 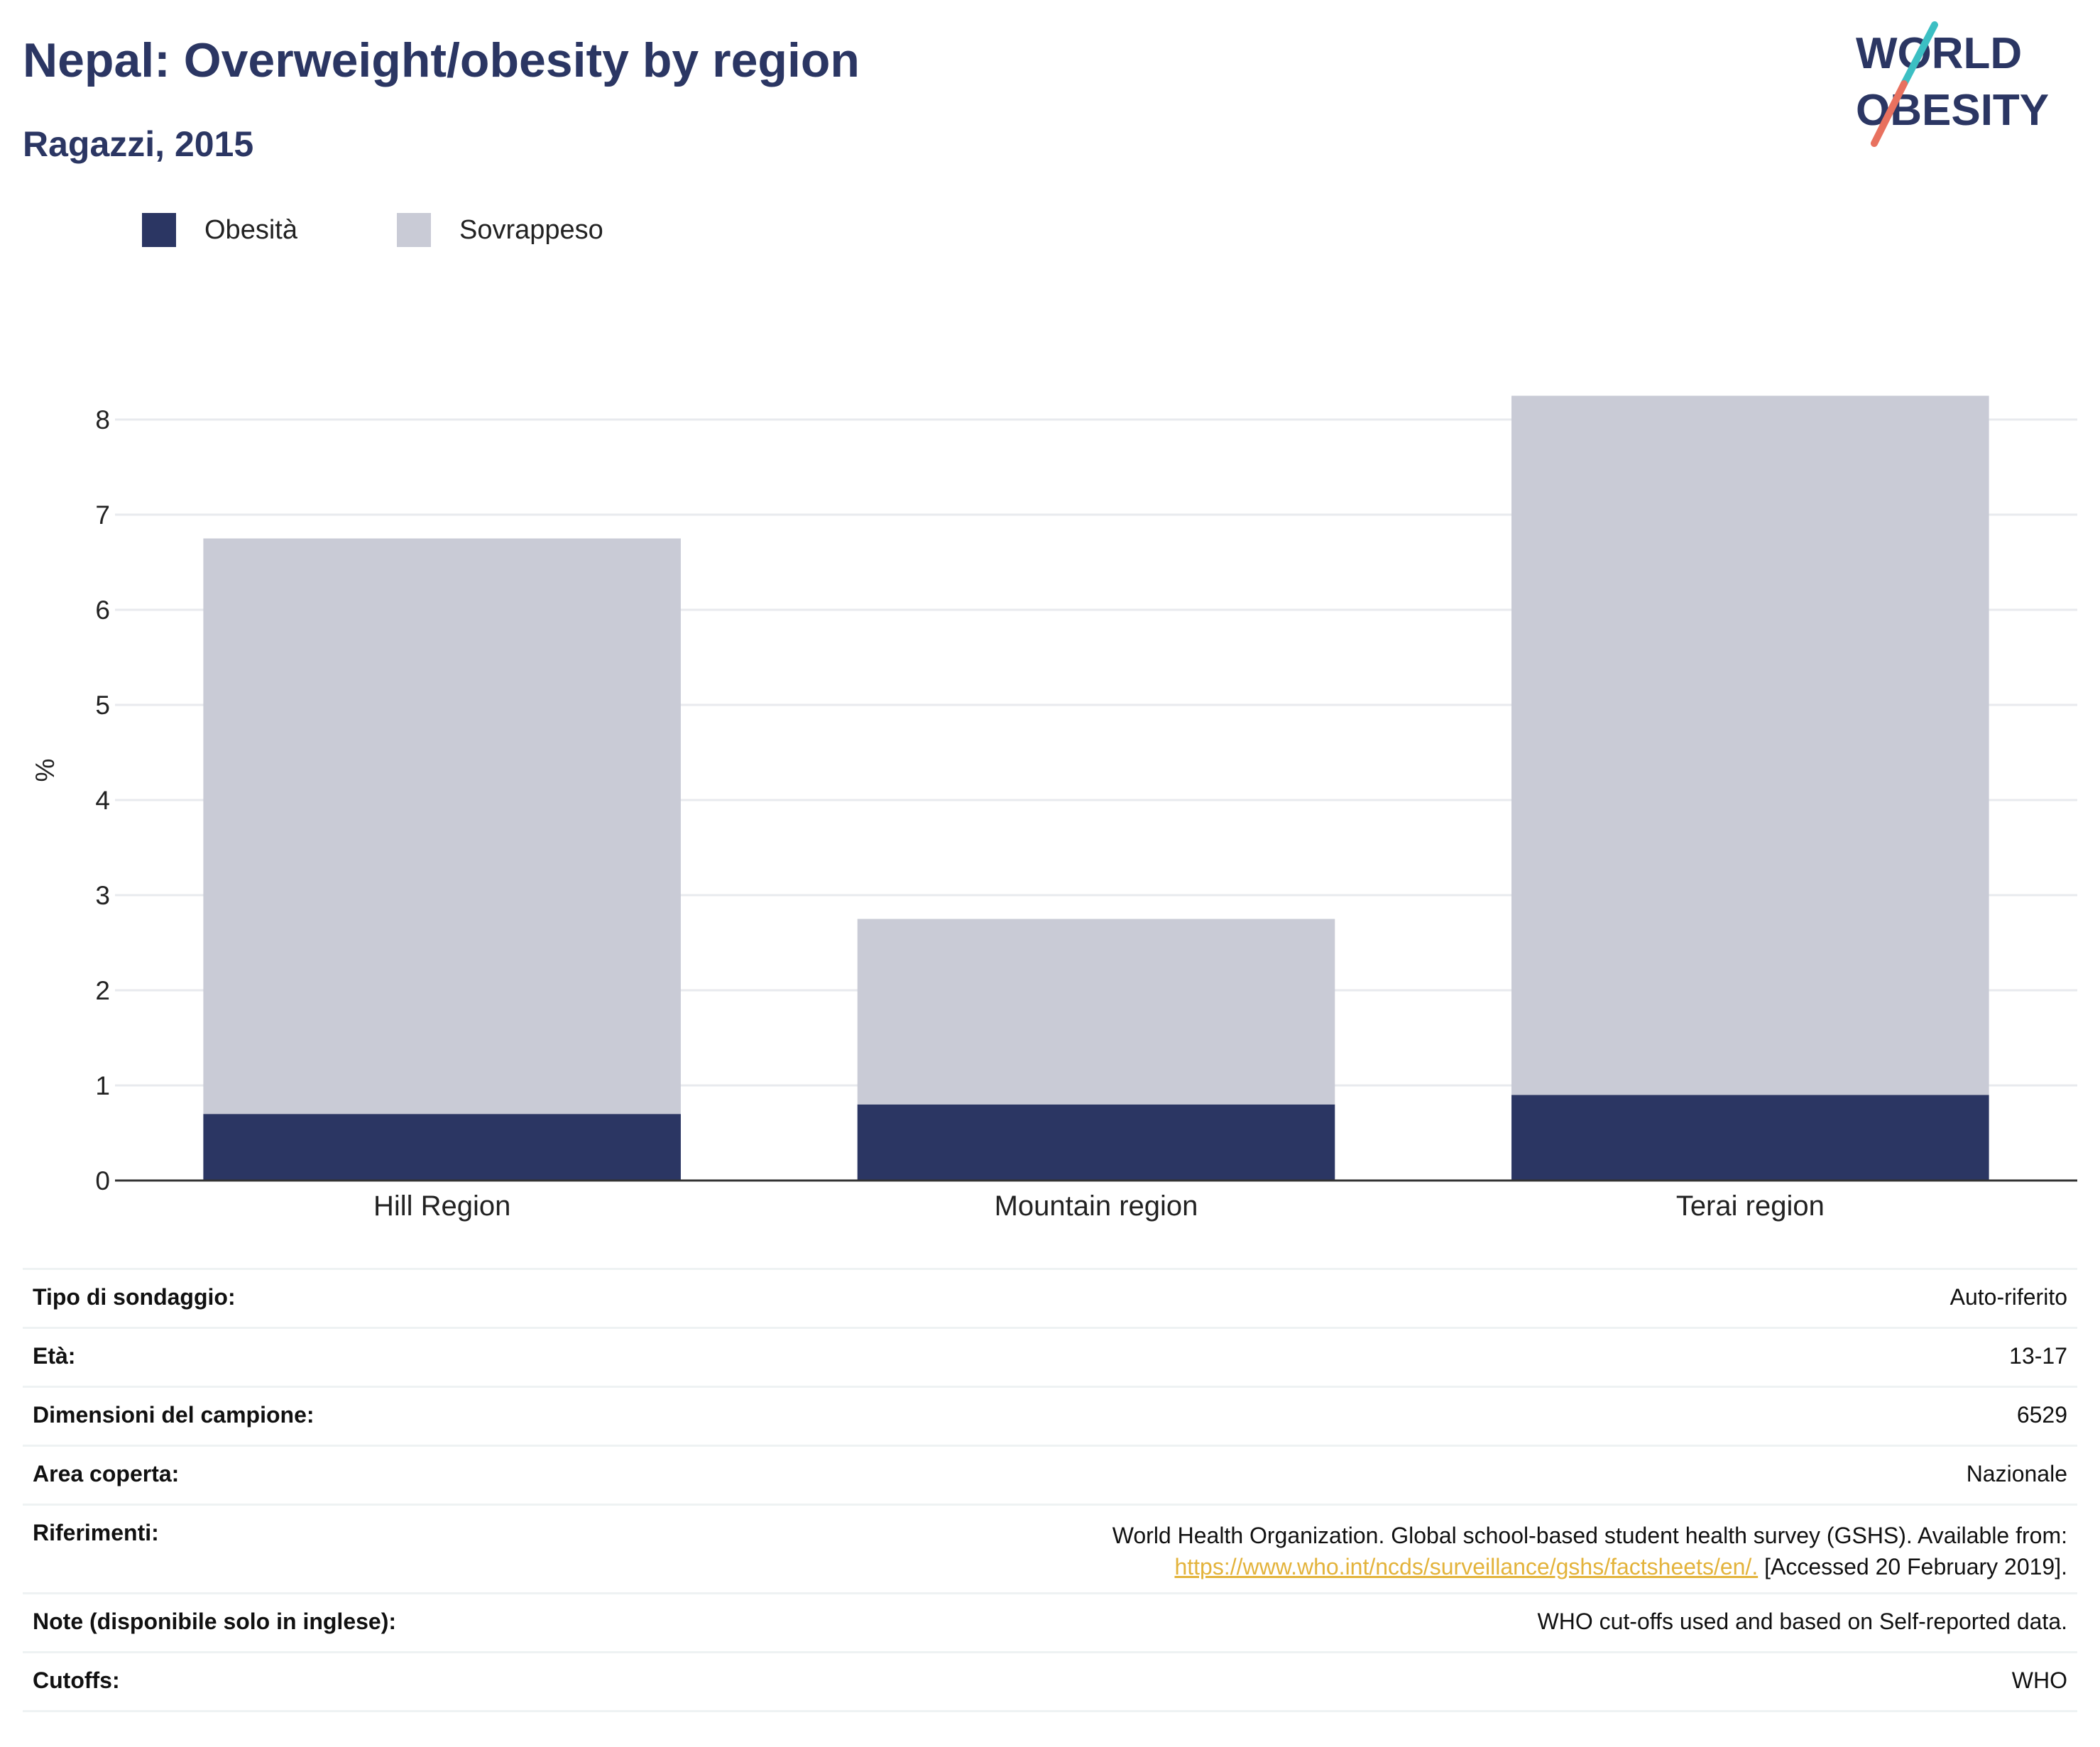 I want to click on chart-legend: Obesità Sovrappeso, so click(x=422, y=230).